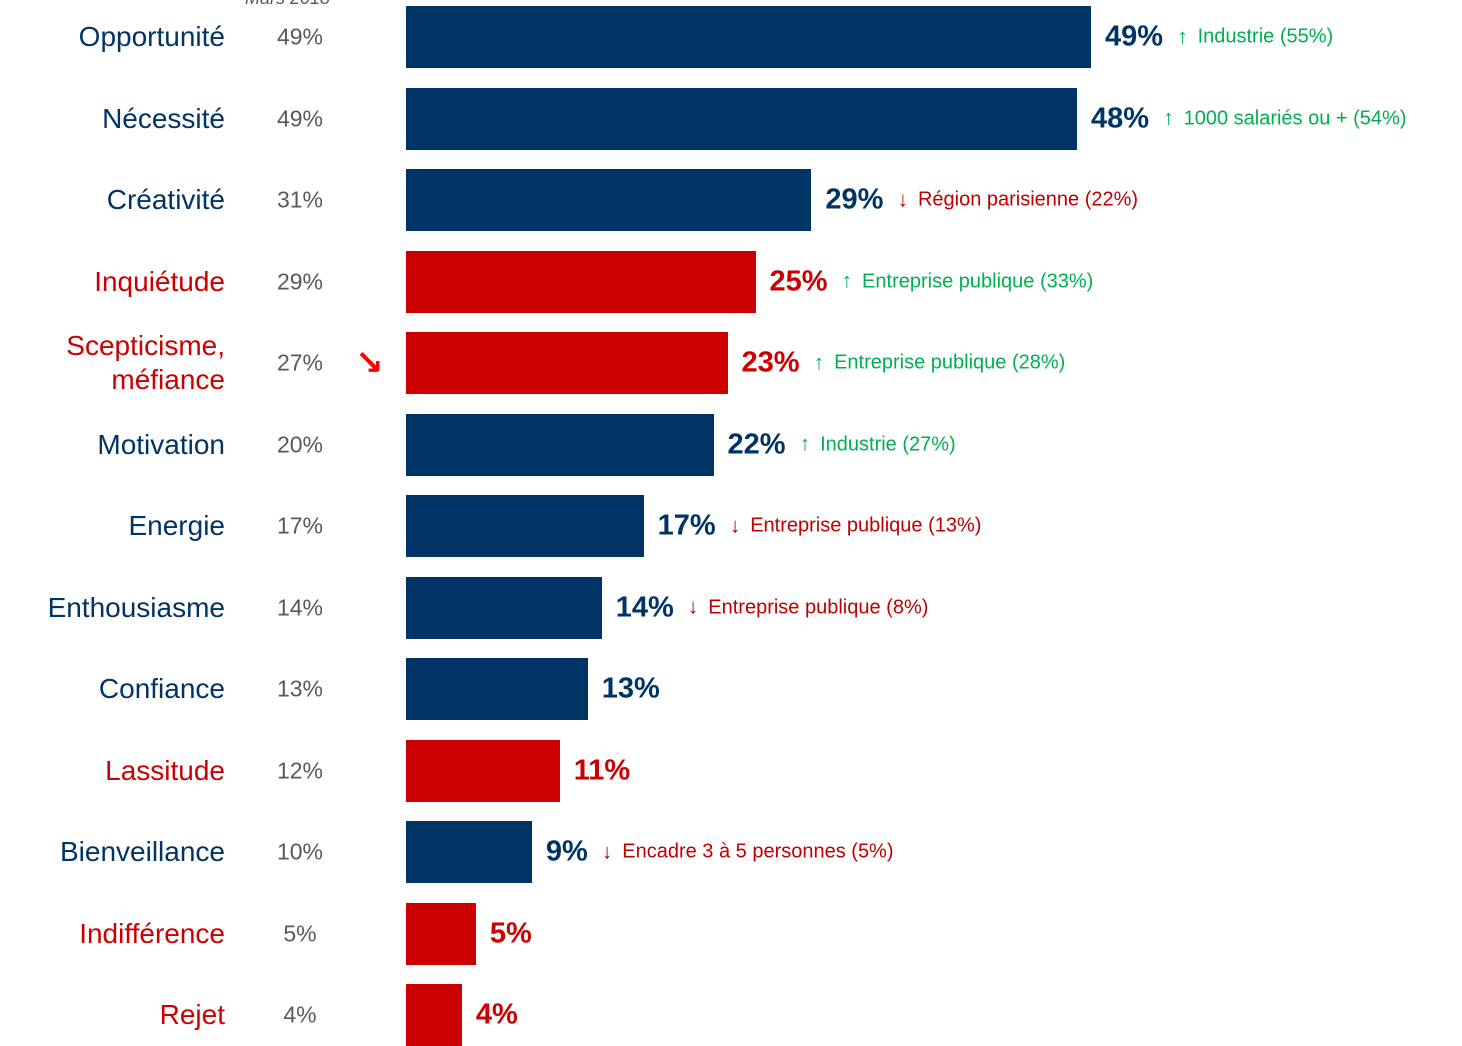 The height and width of the screenshot is (1046, 1462). I want to click on annotation: Région parisienne (22%), so click(1028, 199).